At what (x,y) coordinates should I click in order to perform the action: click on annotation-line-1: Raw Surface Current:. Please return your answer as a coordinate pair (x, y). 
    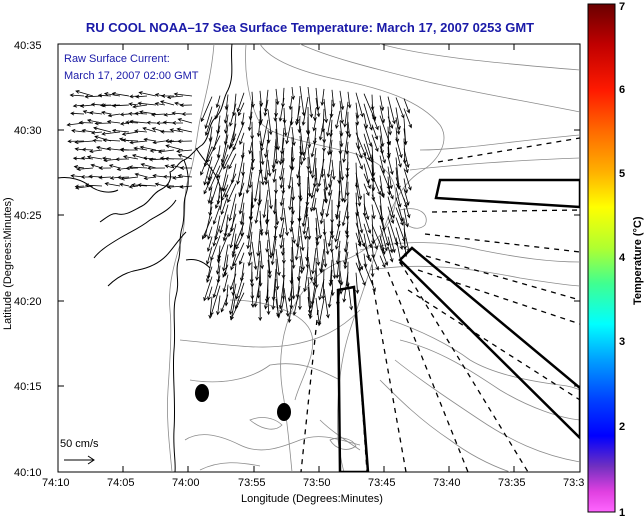
    Looking at the image, I should click on (117, 59).